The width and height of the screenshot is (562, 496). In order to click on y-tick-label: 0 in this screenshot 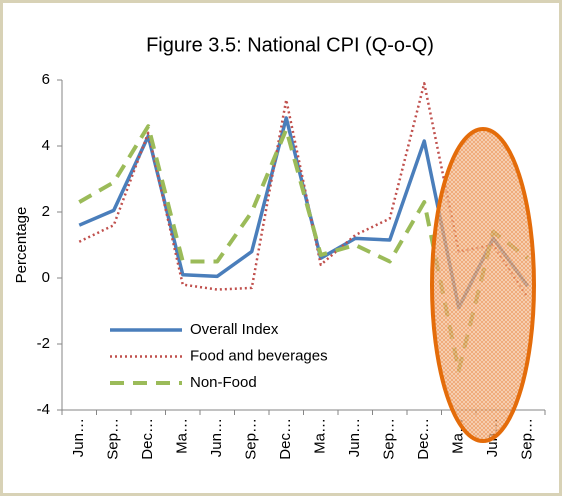, I will do `click(46, 277)`.